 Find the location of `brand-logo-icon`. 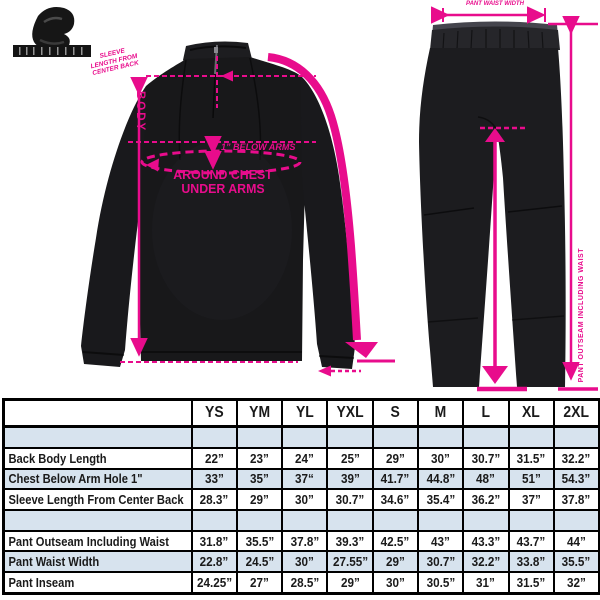

brand-logo-icon is located at coordinates (52, 32).